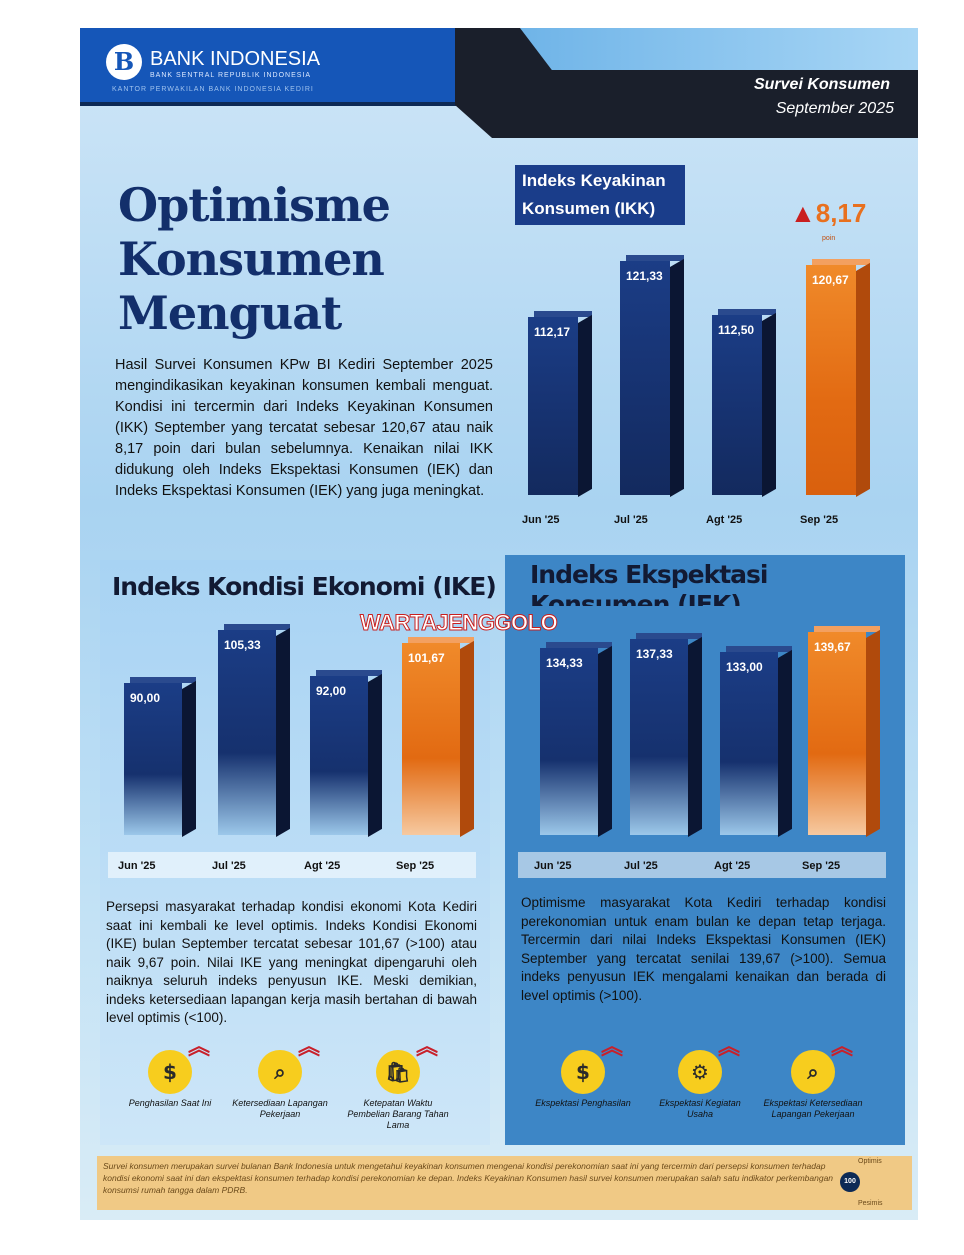  I want to click on ikk-delta: ▲8,17, so click(828, 213).